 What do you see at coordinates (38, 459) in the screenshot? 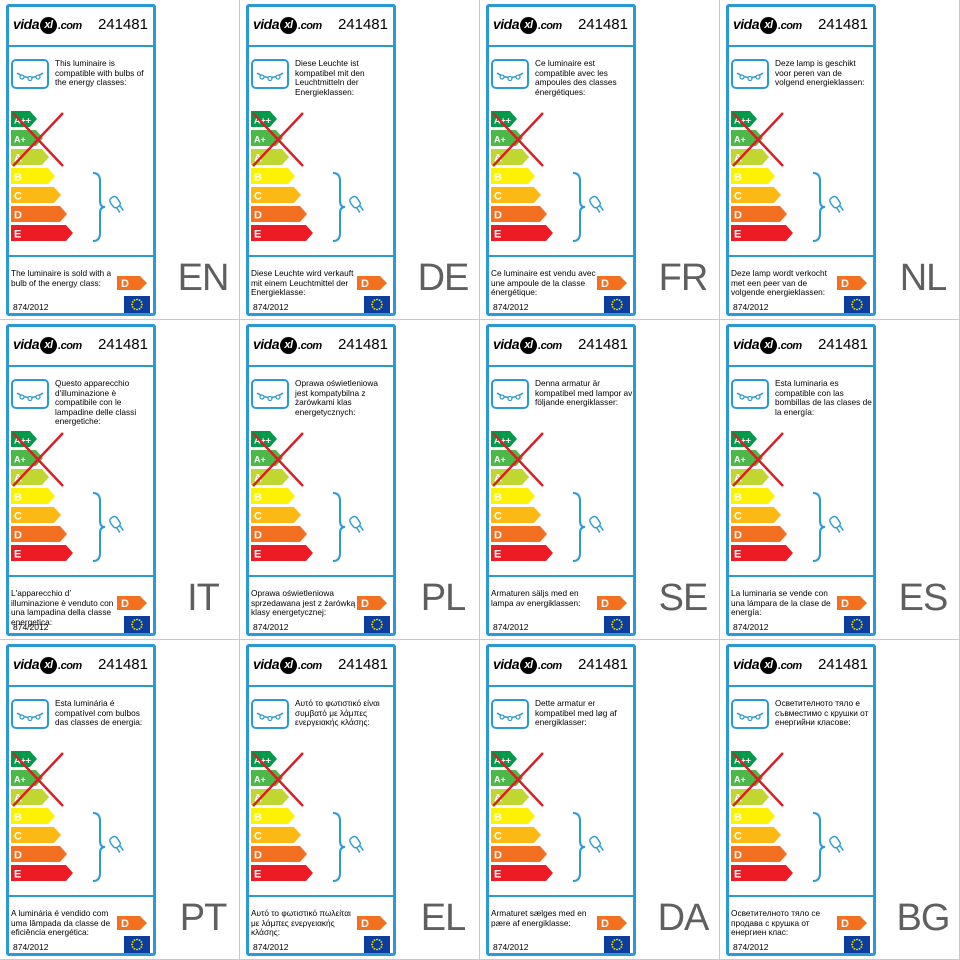
I see `crossed-out-classes-icon` at bounding box center [38, 459].